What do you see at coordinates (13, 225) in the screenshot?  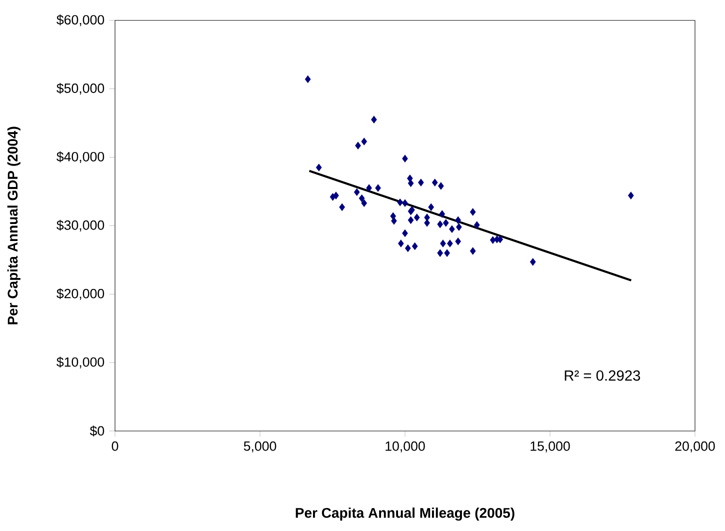 I see `y-axis-title: Per Capita Annual GDP (2004)` at bounding box center [13, 225].